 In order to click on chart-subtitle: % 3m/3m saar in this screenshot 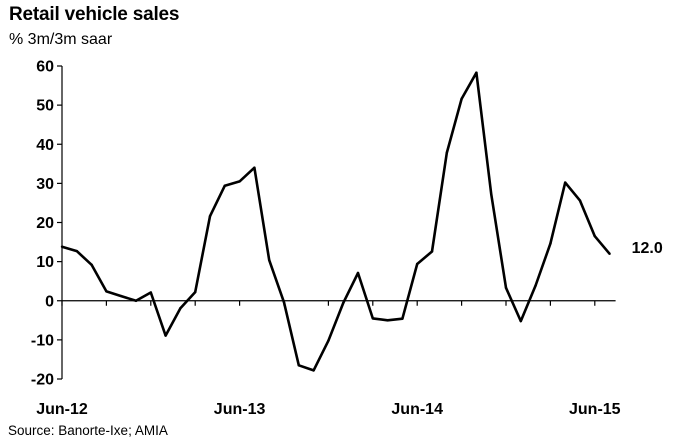, I will do `click(61, 39)`.